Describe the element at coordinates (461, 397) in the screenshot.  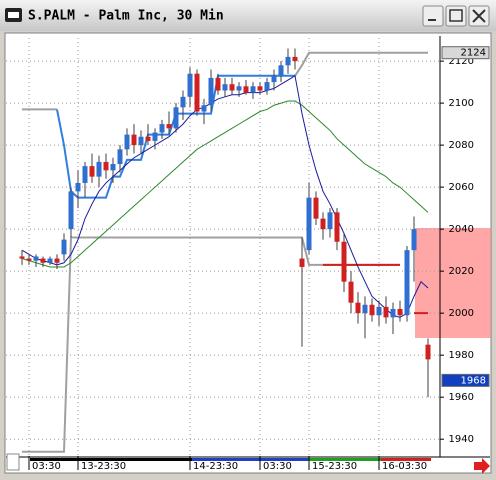
I see `y-tick-label: 1960` at that location.